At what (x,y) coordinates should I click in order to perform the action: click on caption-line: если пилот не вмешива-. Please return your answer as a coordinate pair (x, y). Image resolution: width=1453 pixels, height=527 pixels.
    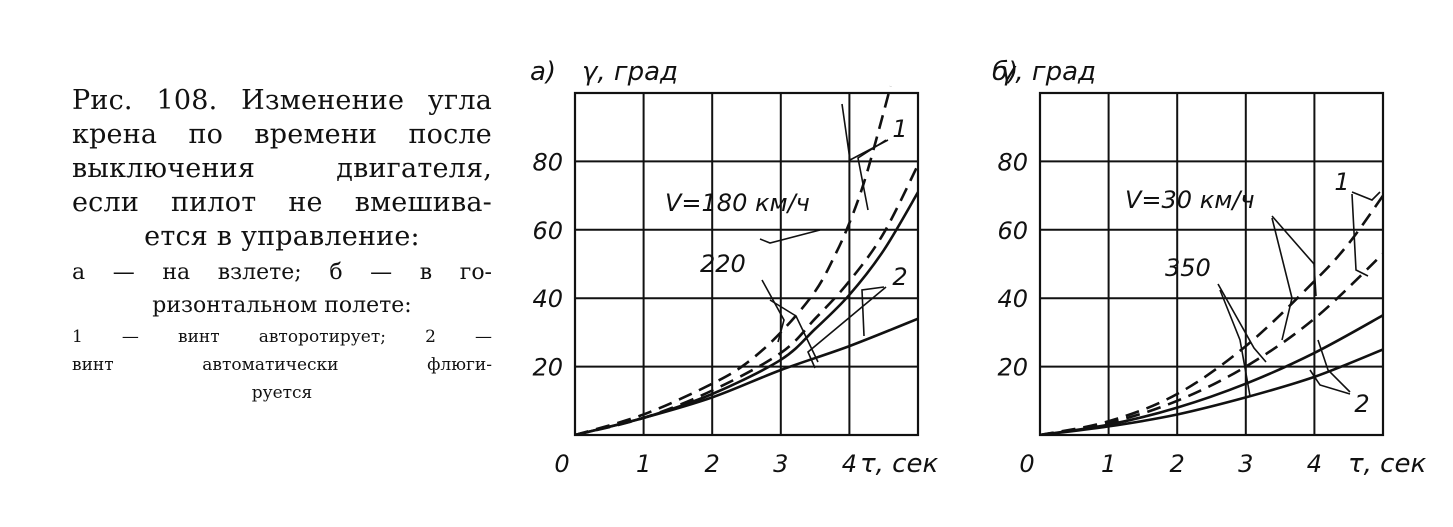
    Looking at the image, I should click on (282, 202).